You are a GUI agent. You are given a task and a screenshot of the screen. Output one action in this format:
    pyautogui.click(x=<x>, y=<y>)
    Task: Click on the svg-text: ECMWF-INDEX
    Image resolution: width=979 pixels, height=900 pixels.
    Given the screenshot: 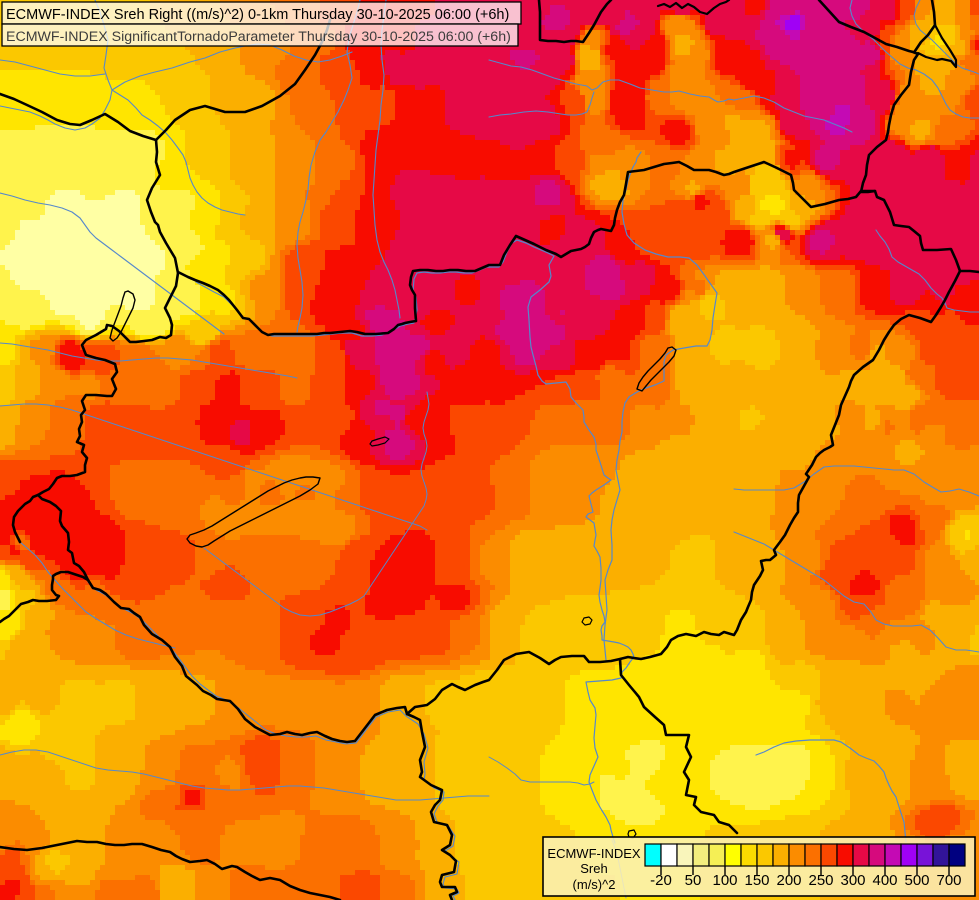 What is the action you would take?
    pyautogui.click(x=593, y=853)
    